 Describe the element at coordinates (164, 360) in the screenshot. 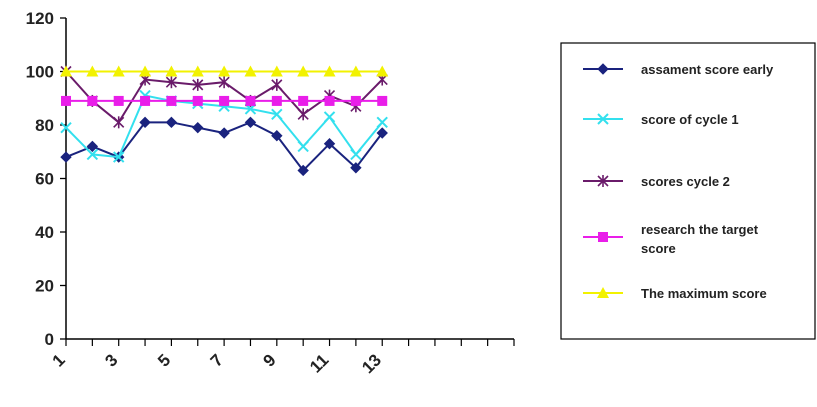

I see `x-tick-label: 5` at that location.